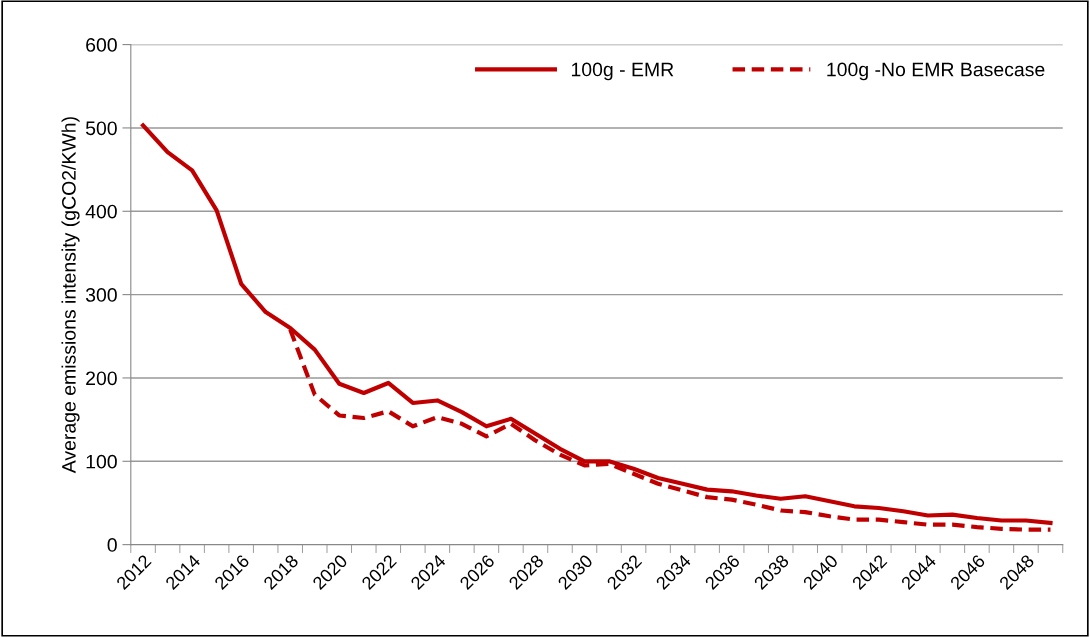 This screenshot has height=637, width=1090. I want to click on y-tick-label: 100, so click(101, 461).